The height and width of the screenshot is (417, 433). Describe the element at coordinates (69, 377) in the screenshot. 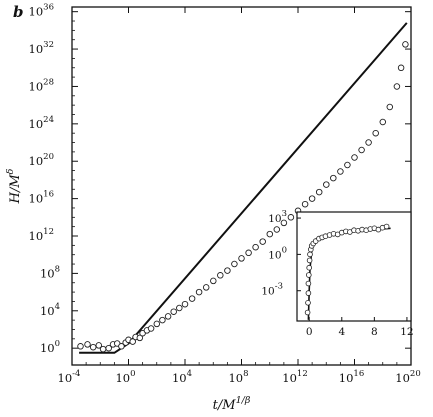

I see `main-x-tick-label: 10⁻⁴` at that location.